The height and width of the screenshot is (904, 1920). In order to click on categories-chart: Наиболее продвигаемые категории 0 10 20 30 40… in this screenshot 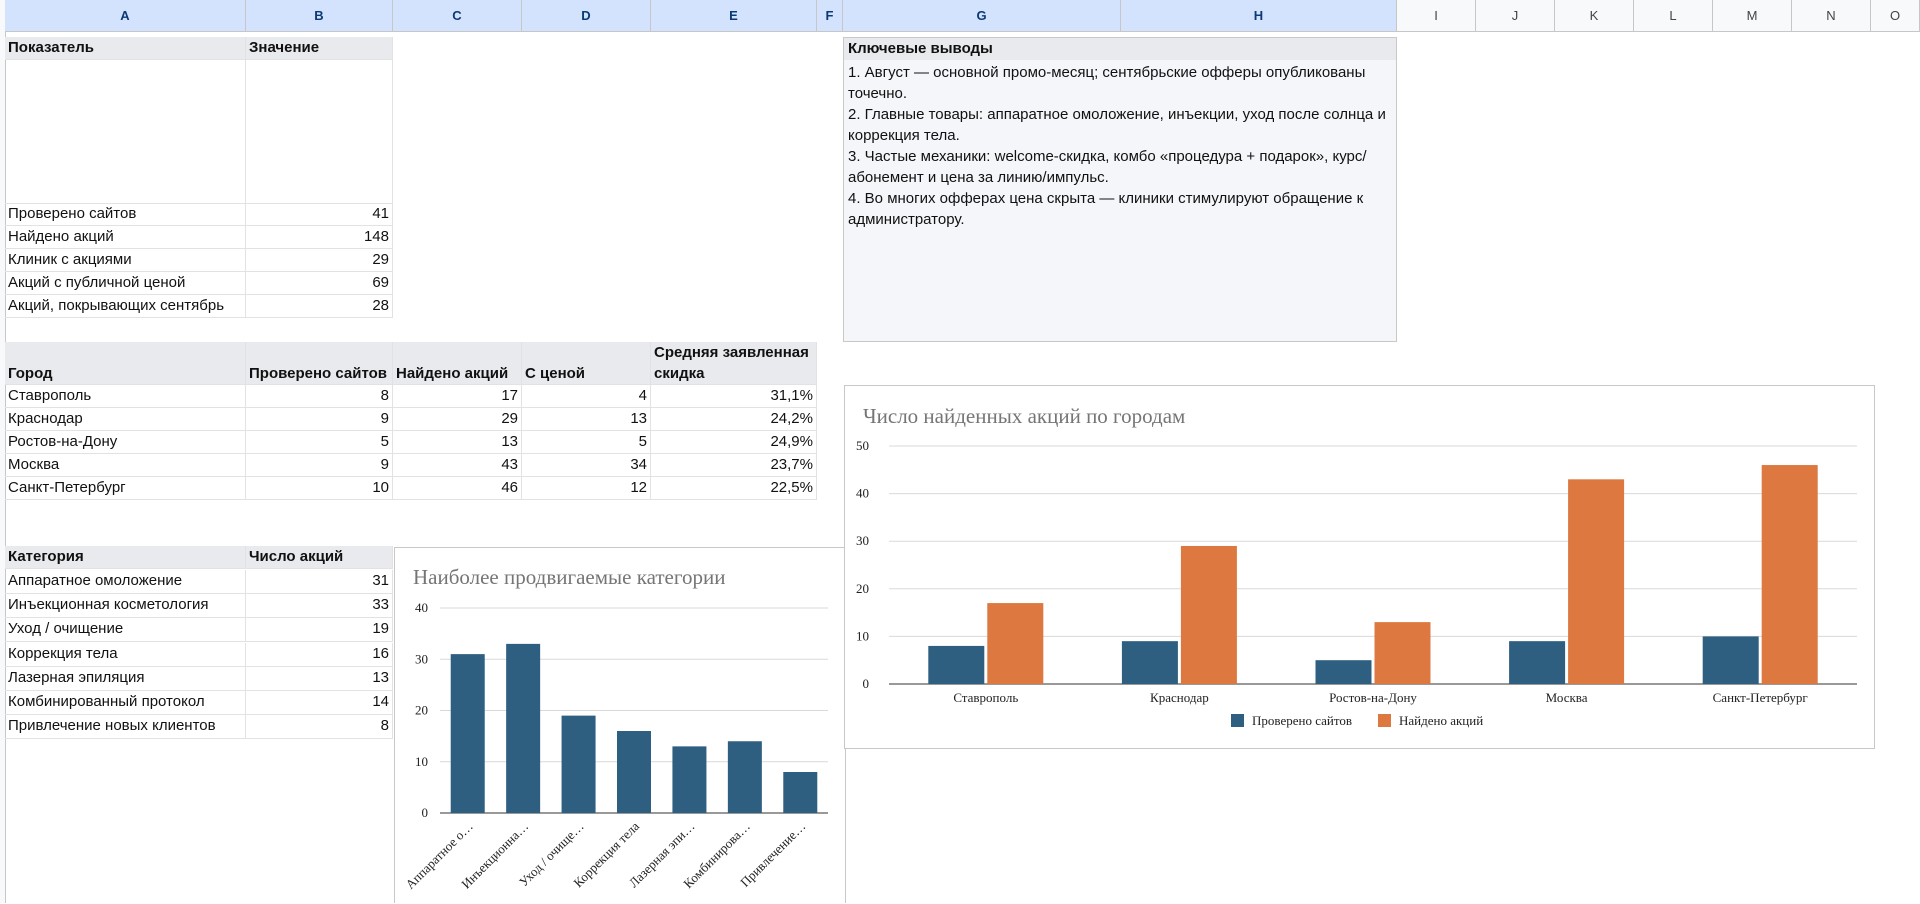, I will do `click(620, 725)`.